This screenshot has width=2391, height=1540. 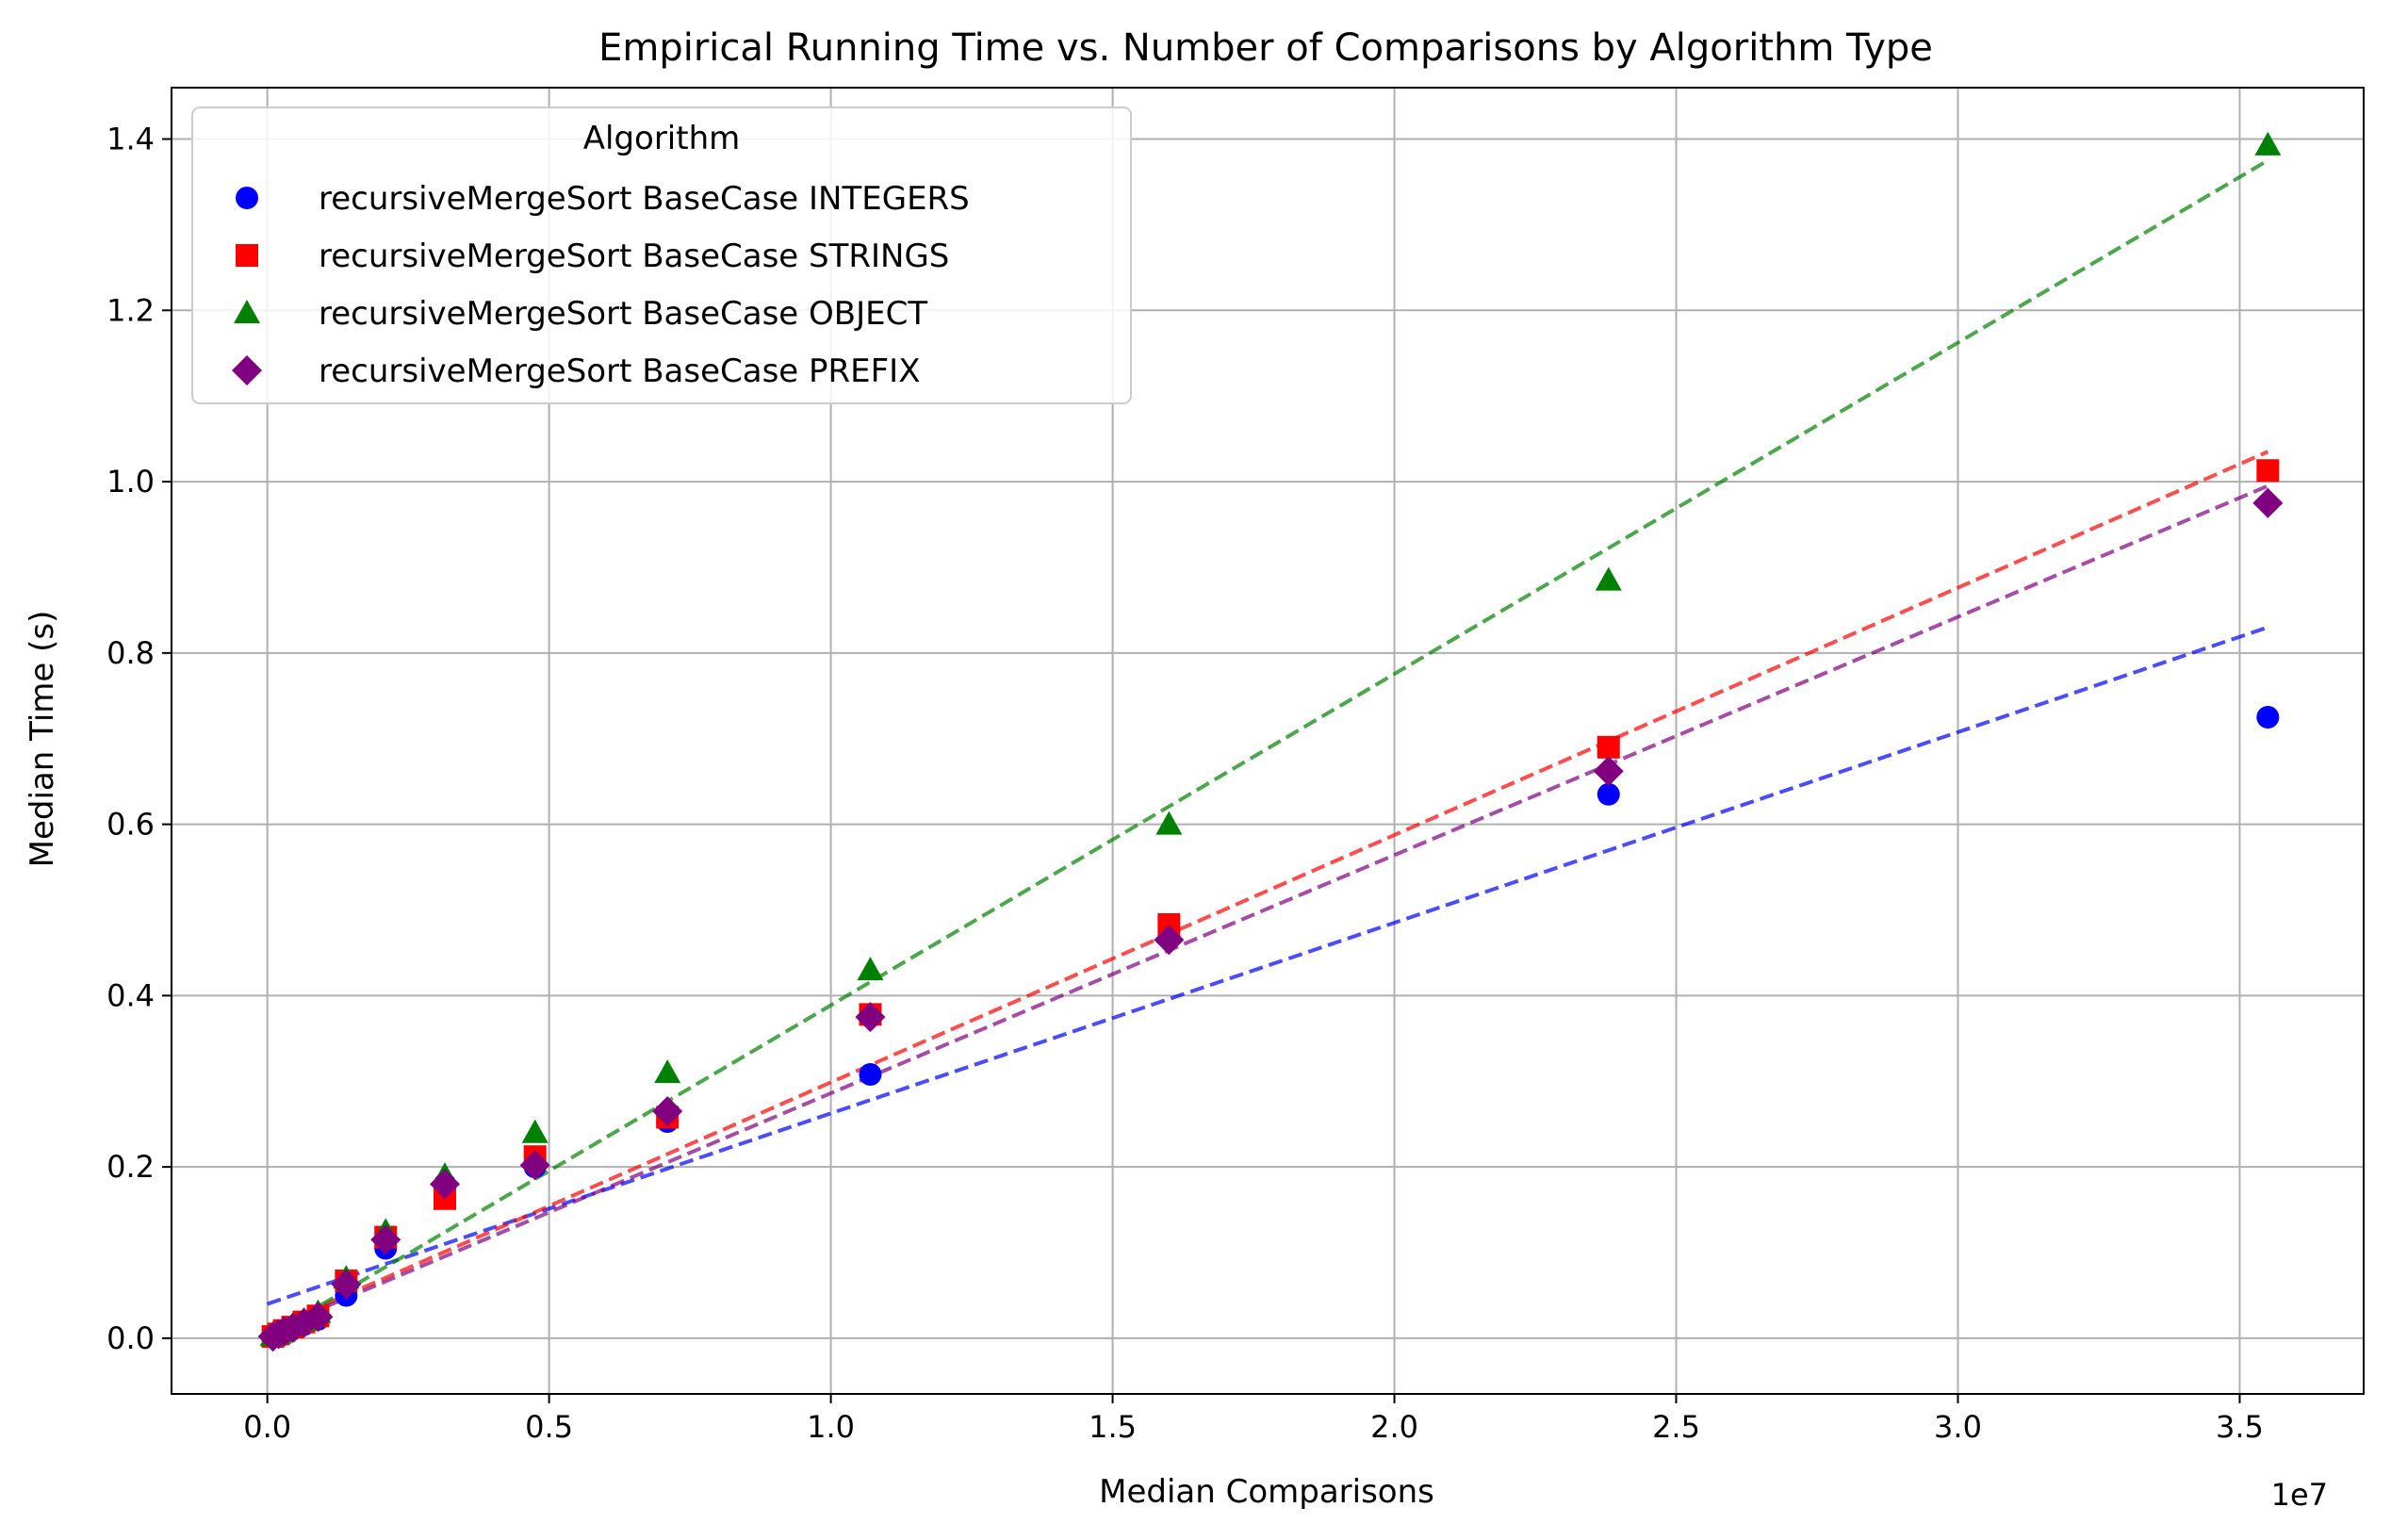 I want to click on x-tick-label: 1.5, so click(x=1113, y=1427).